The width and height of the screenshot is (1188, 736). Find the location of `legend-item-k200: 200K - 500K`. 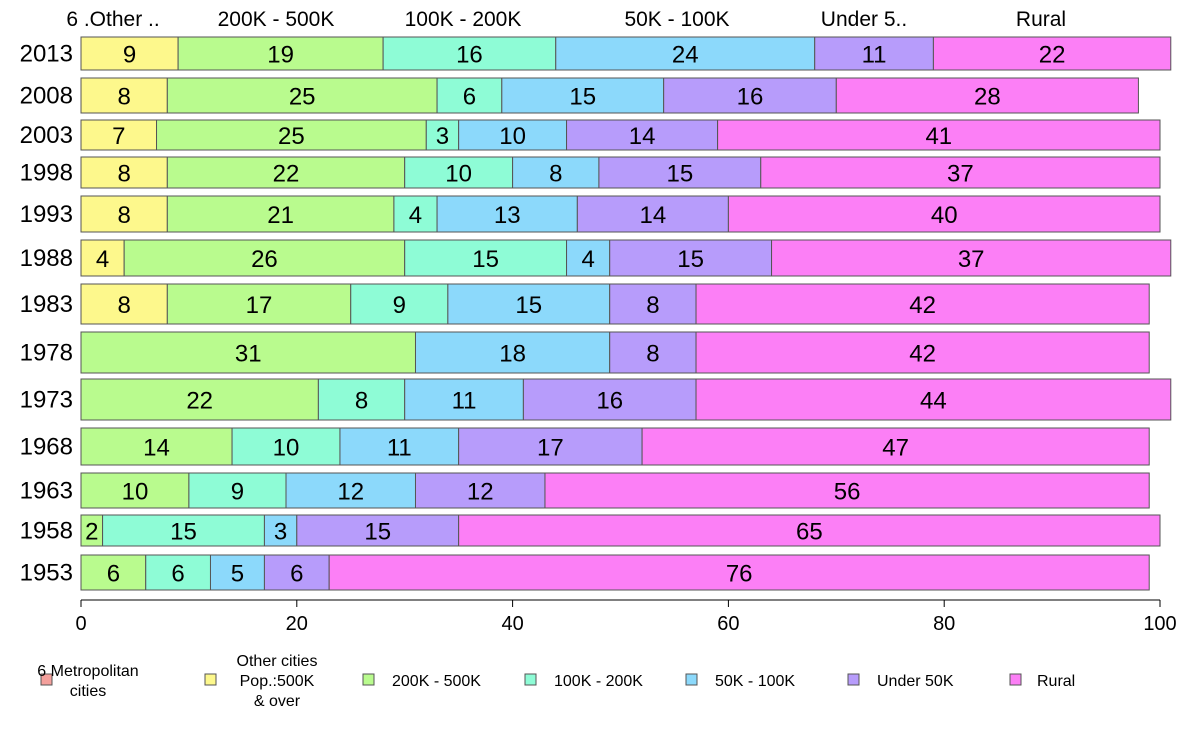

legend-item-k200: 200K - 500K is located at coordinates (421, 681).